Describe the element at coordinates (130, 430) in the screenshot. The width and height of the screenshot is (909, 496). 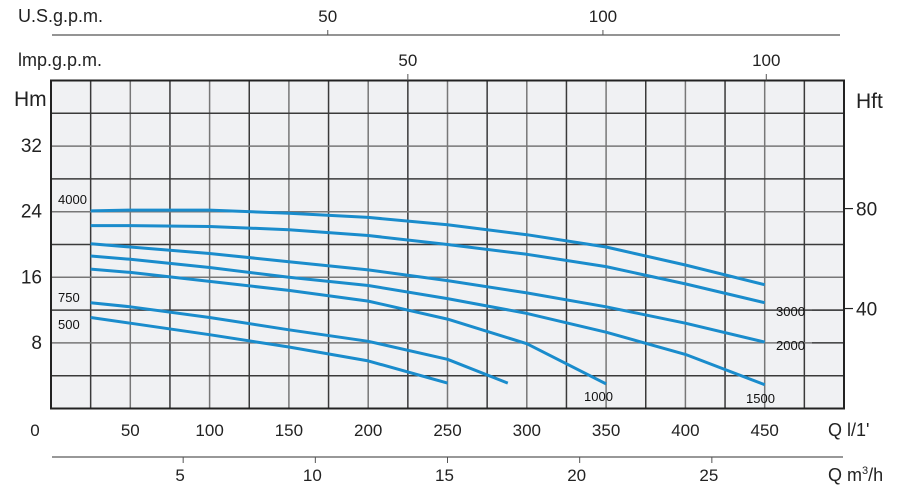
I see `x-tick-label: 50` at that location.